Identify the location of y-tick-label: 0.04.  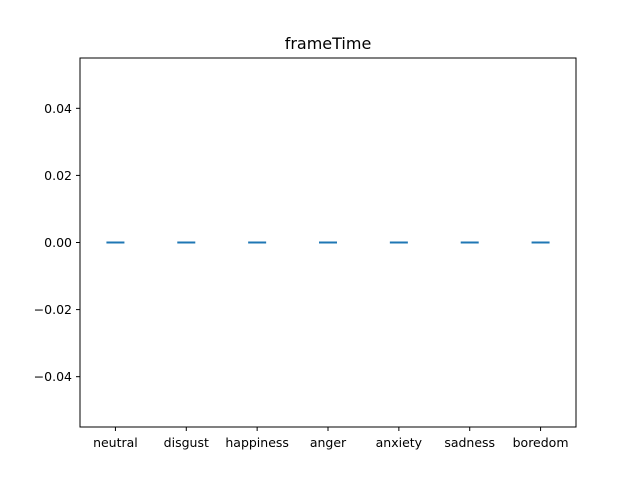
(58, 108).